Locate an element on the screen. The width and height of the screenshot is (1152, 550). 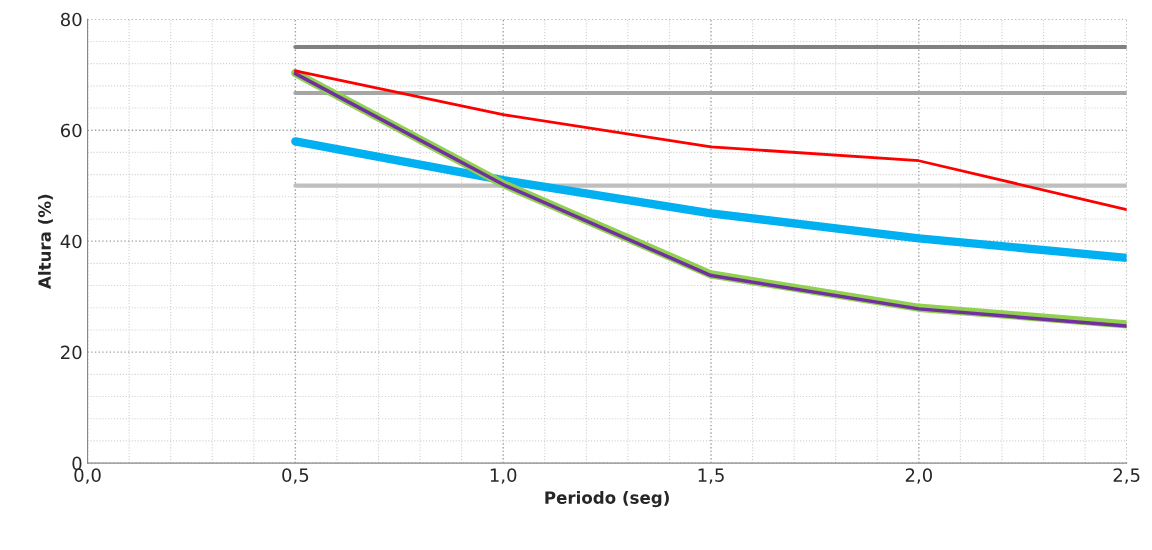
x-tick-label: 1,0 is located at coordinates (503, 476).